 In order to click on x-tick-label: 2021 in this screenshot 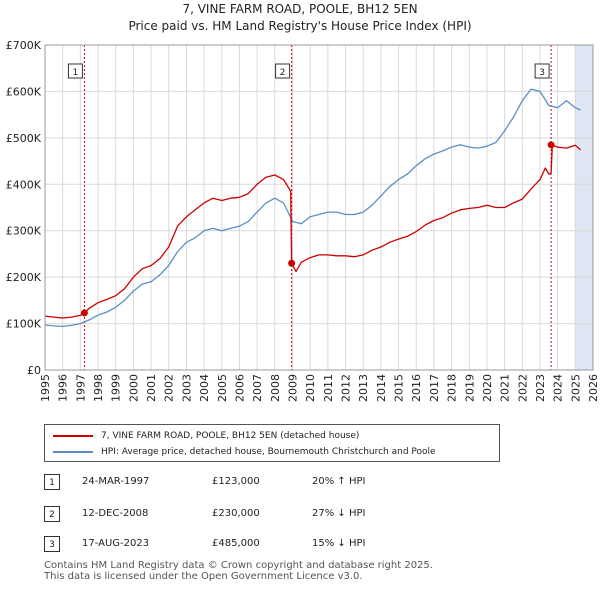, I will do `click(505, 388)`.